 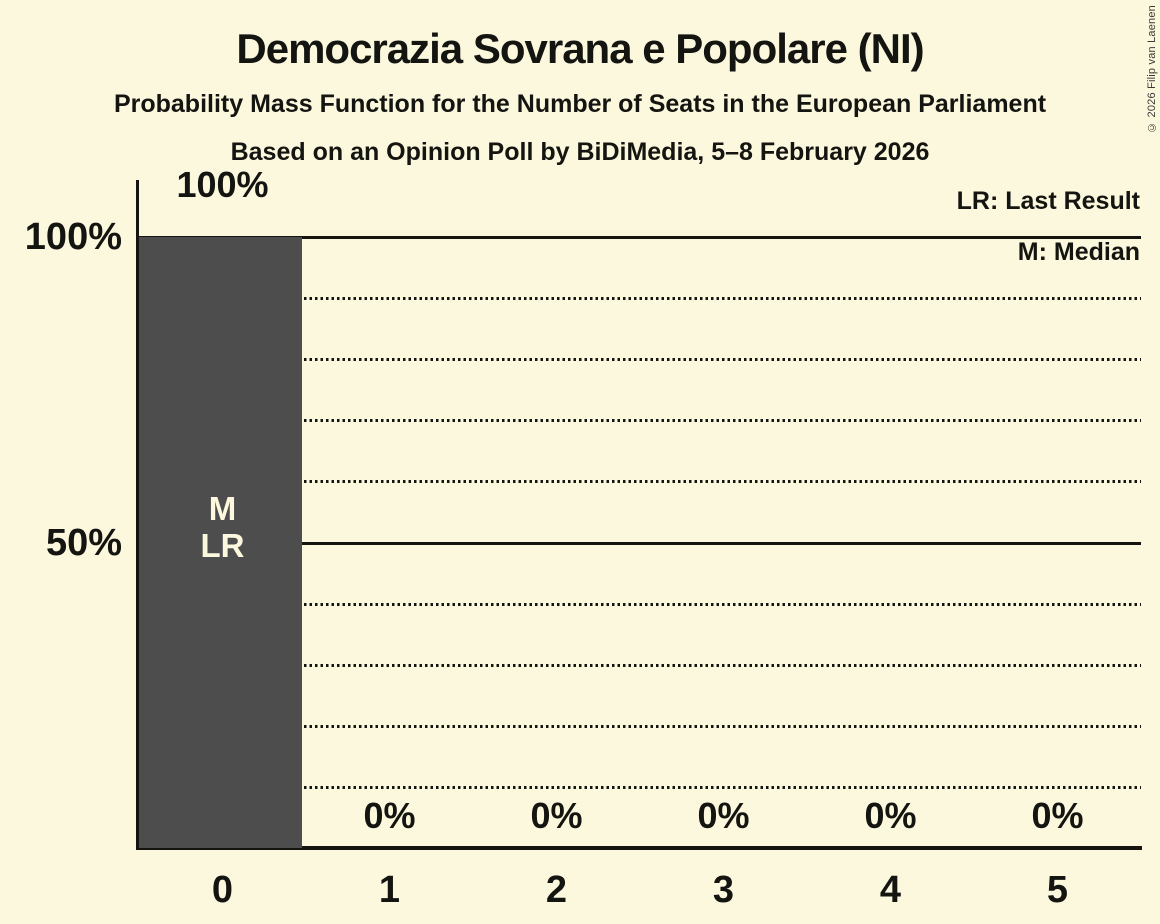 What do you see at coordinates (1078, 252) in the screenshot?
I see `legend-median: M: Median` at bounding box center [1078, 252].